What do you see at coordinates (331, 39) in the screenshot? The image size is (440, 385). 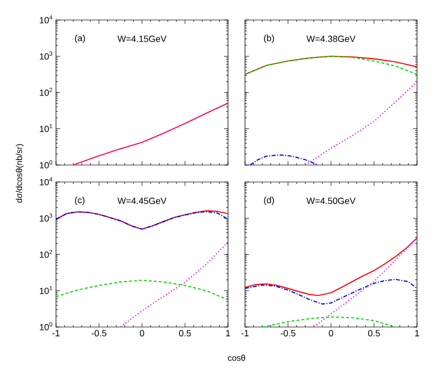 I see `annotation: W=4.38GeV` at bounding box center [331, 39].